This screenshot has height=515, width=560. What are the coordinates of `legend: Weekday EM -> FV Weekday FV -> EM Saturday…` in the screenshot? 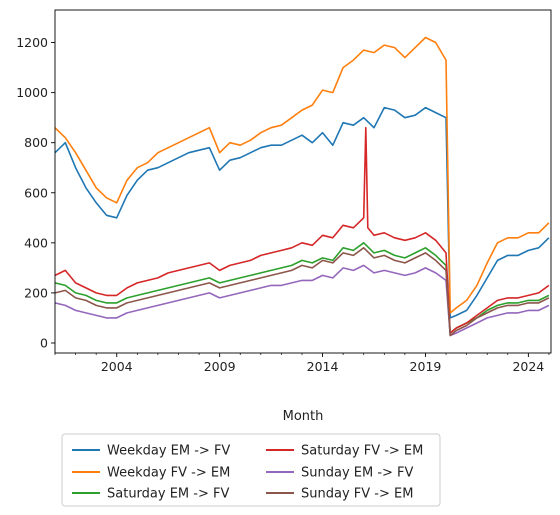 It's located at (251, 470).